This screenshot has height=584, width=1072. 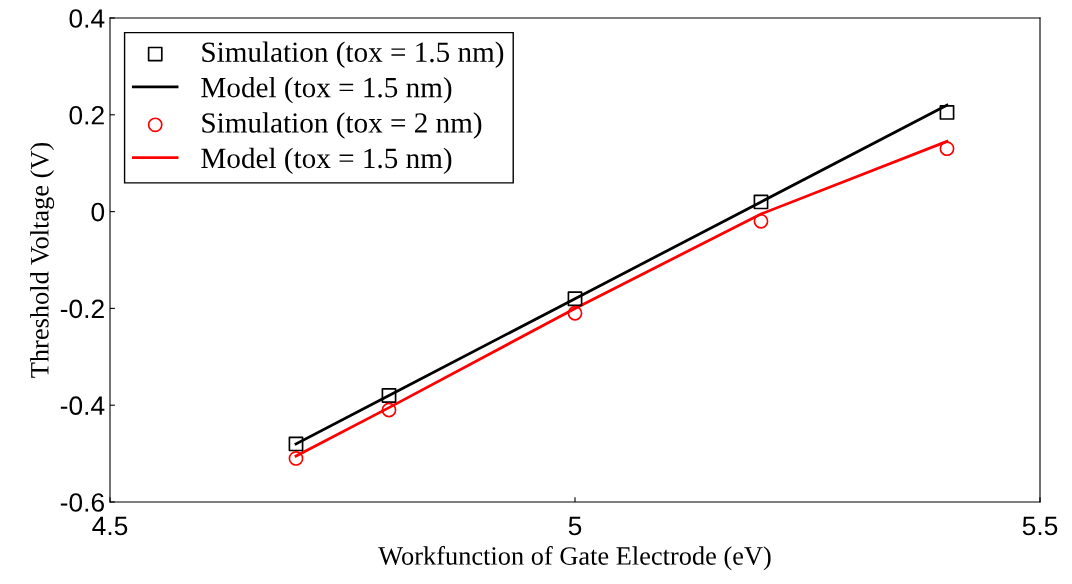 What do you see at coordinates (82, 502) in the screenshot?
I see `y-tick-label: -0.6` at bounding box center [82, 502].